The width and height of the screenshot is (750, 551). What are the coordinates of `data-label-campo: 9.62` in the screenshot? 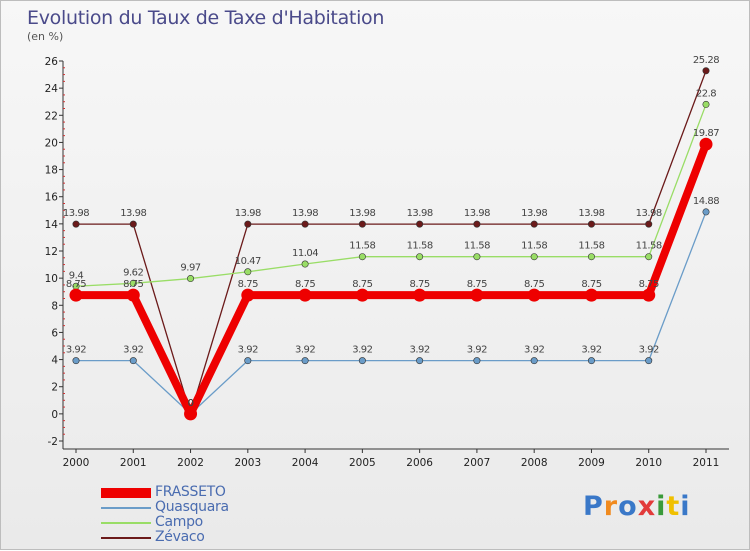 It's located at (133, 272).